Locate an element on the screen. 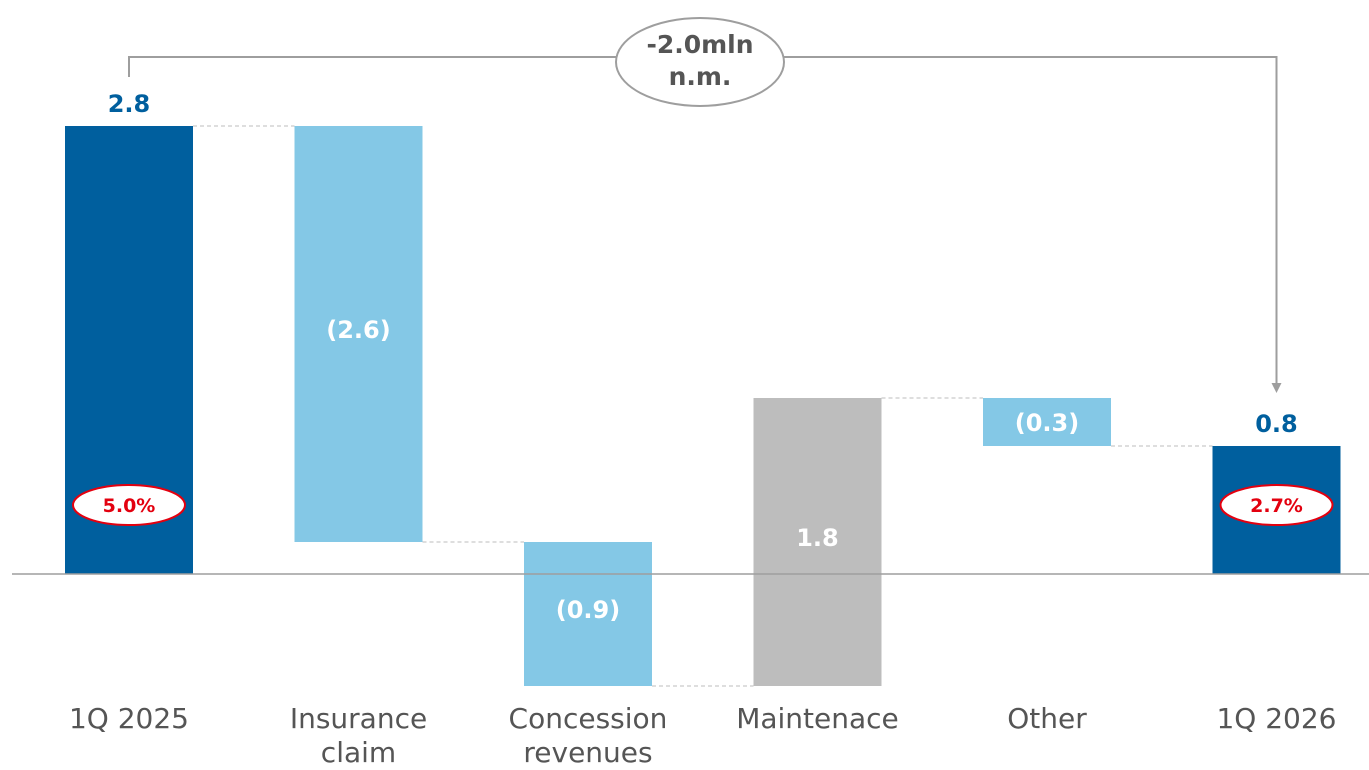 The width and height of the screenshot is (1369, 770). data-label: 2.8 is located at coordinates (129, 104).